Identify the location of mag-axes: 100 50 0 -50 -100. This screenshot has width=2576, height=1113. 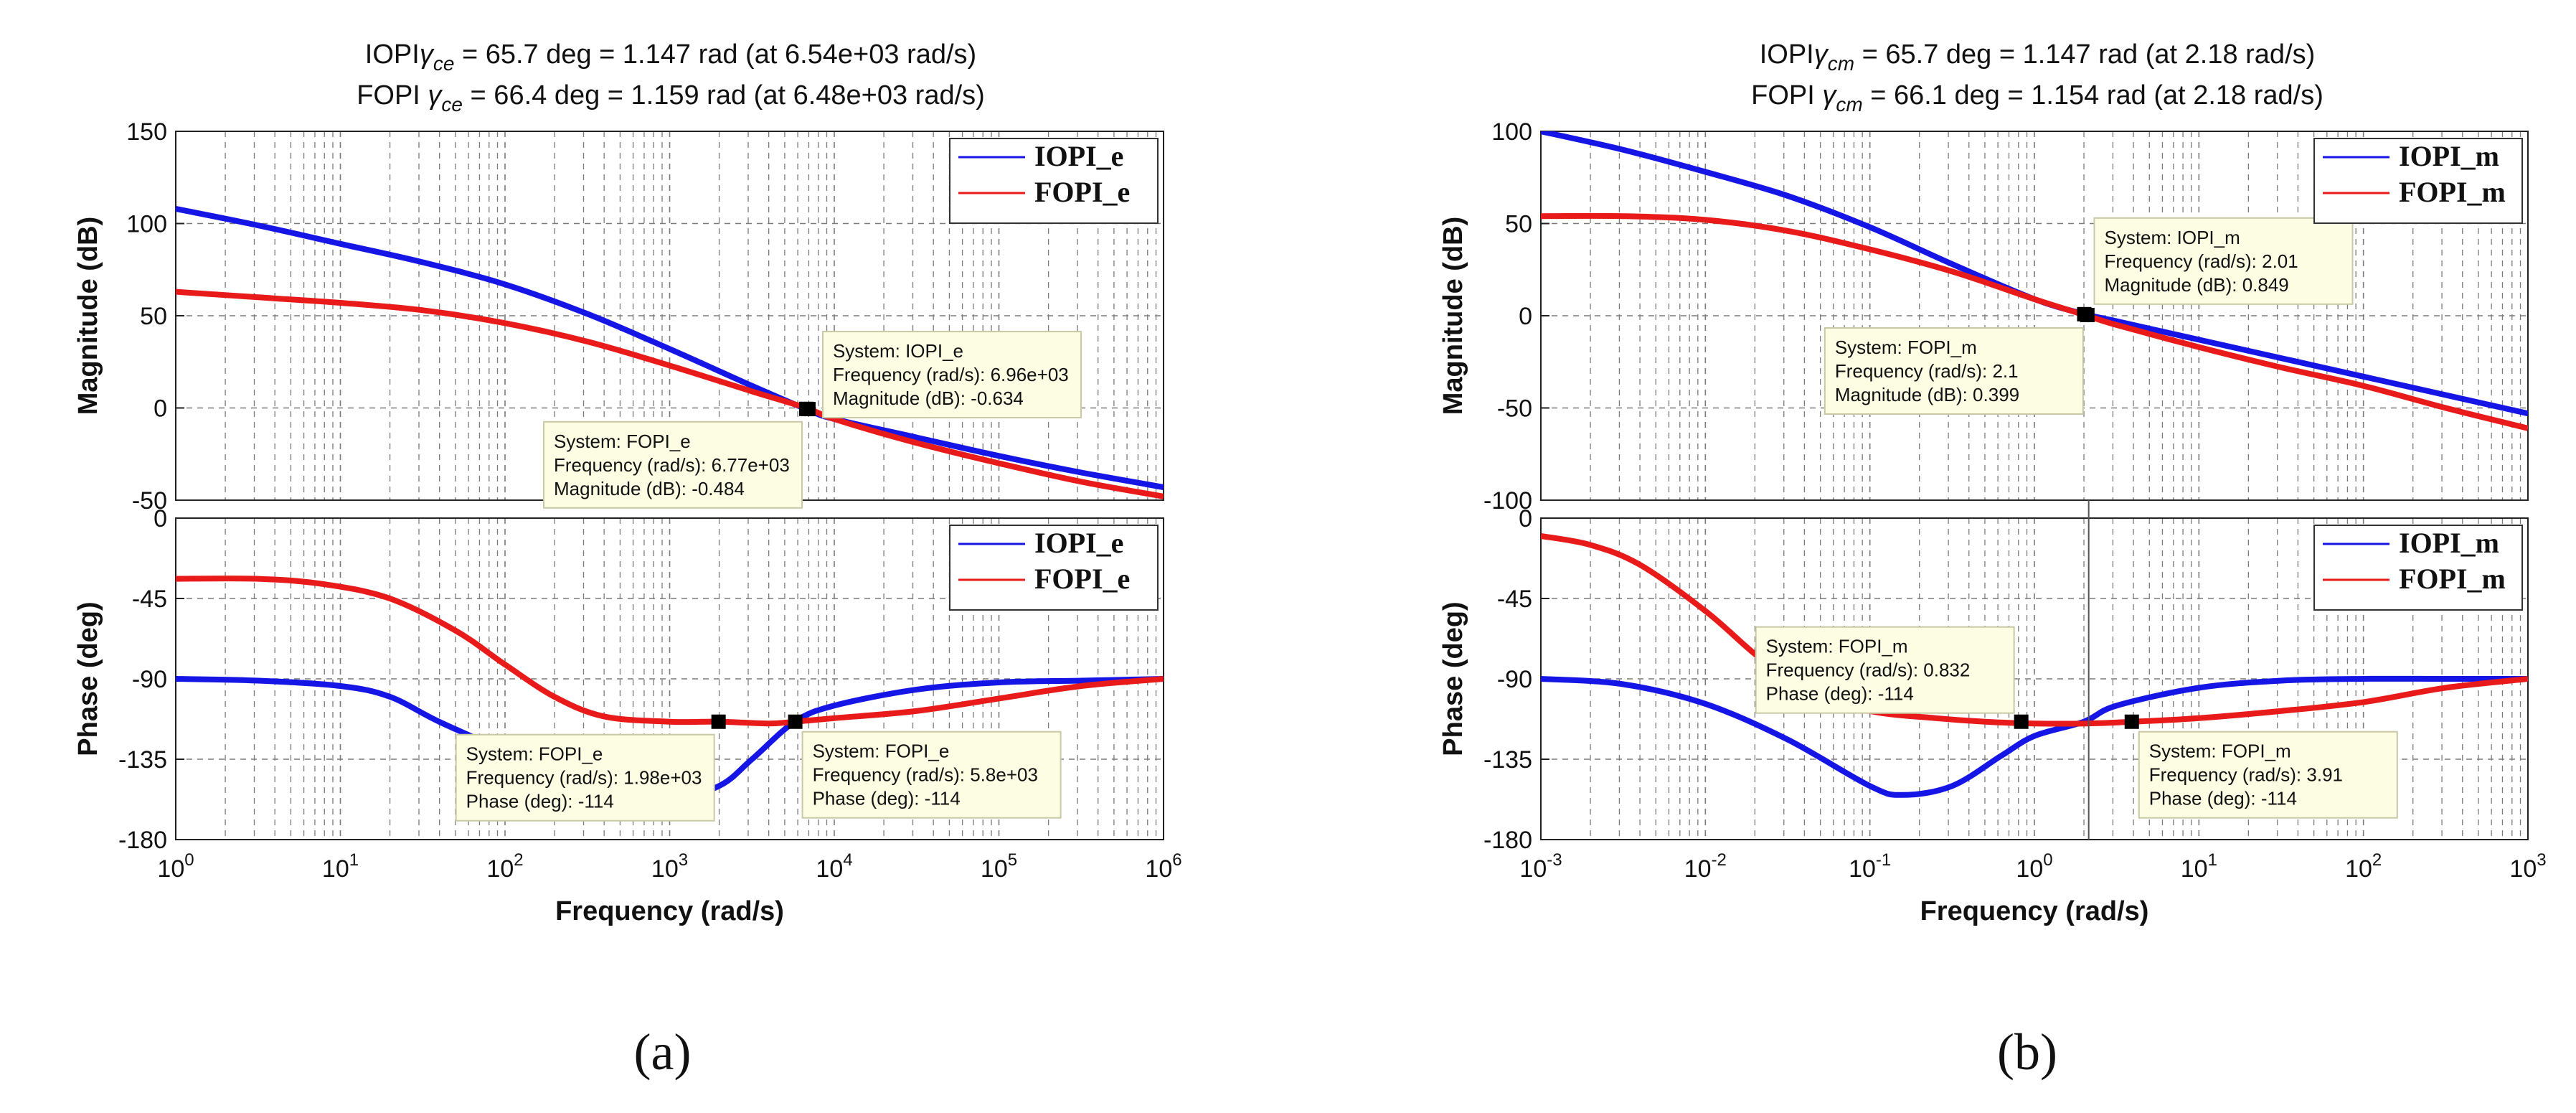
(2006, 316).